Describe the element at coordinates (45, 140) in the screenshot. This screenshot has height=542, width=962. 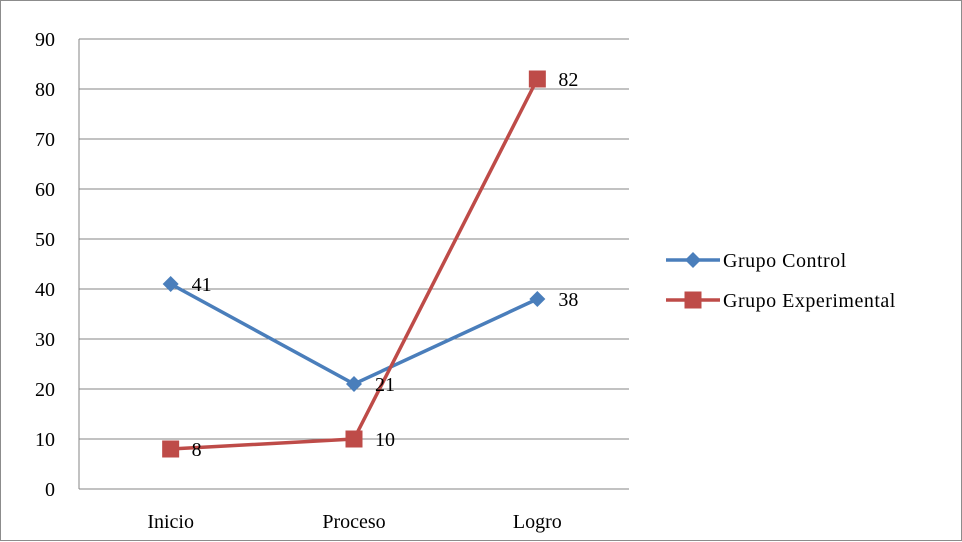
I see `y-tick-label: 70` at that location.